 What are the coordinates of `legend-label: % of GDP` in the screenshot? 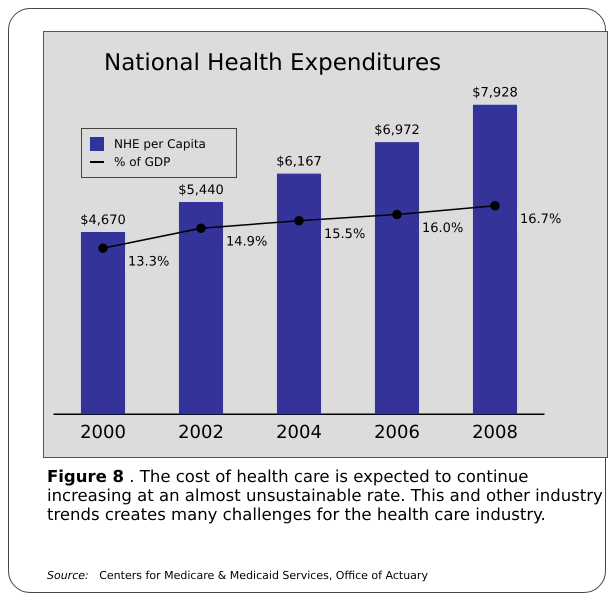 It's located at (142, 162).